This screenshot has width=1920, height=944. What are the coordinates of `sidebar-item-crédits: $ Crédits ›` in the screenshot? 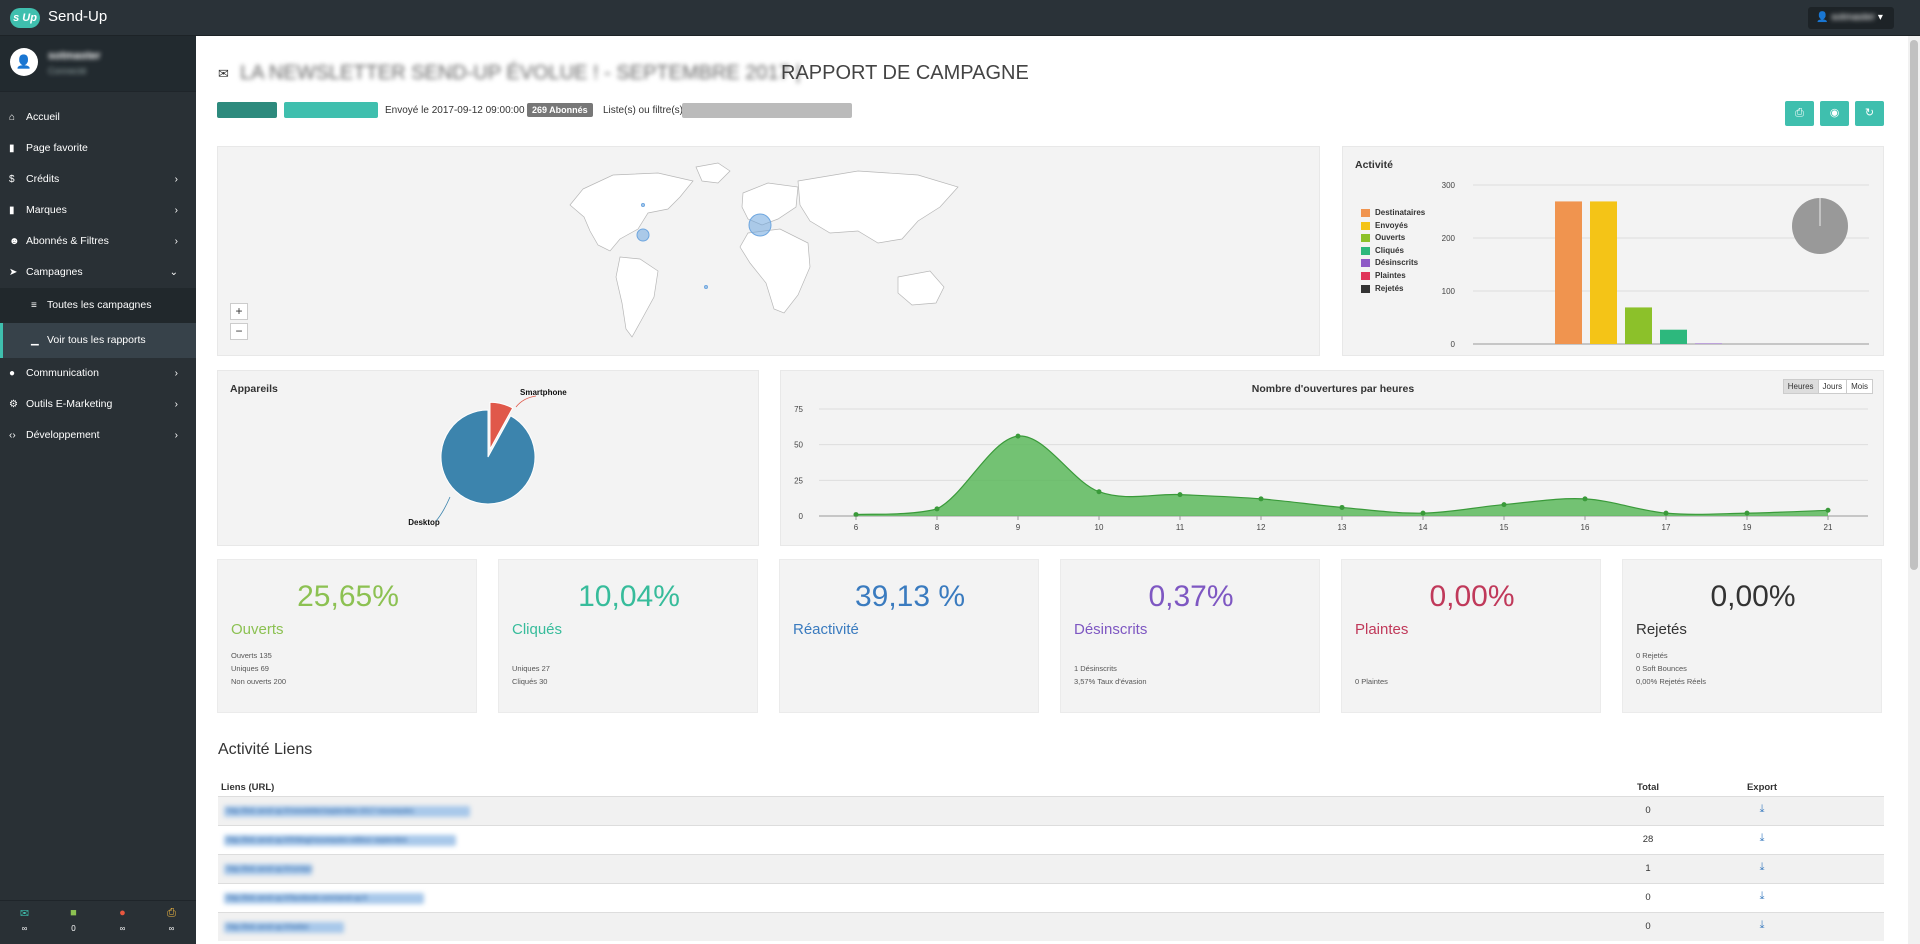 It's located at (98, 179).